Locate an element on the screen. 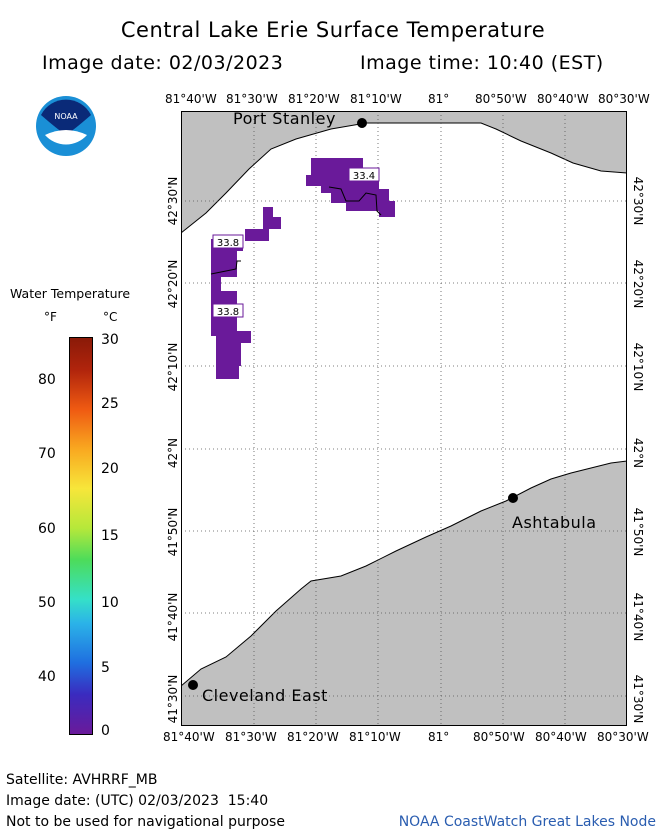 This screenshot has height=837, width=666. legend-title: Water Temperature is located at coordinates (70, 293).